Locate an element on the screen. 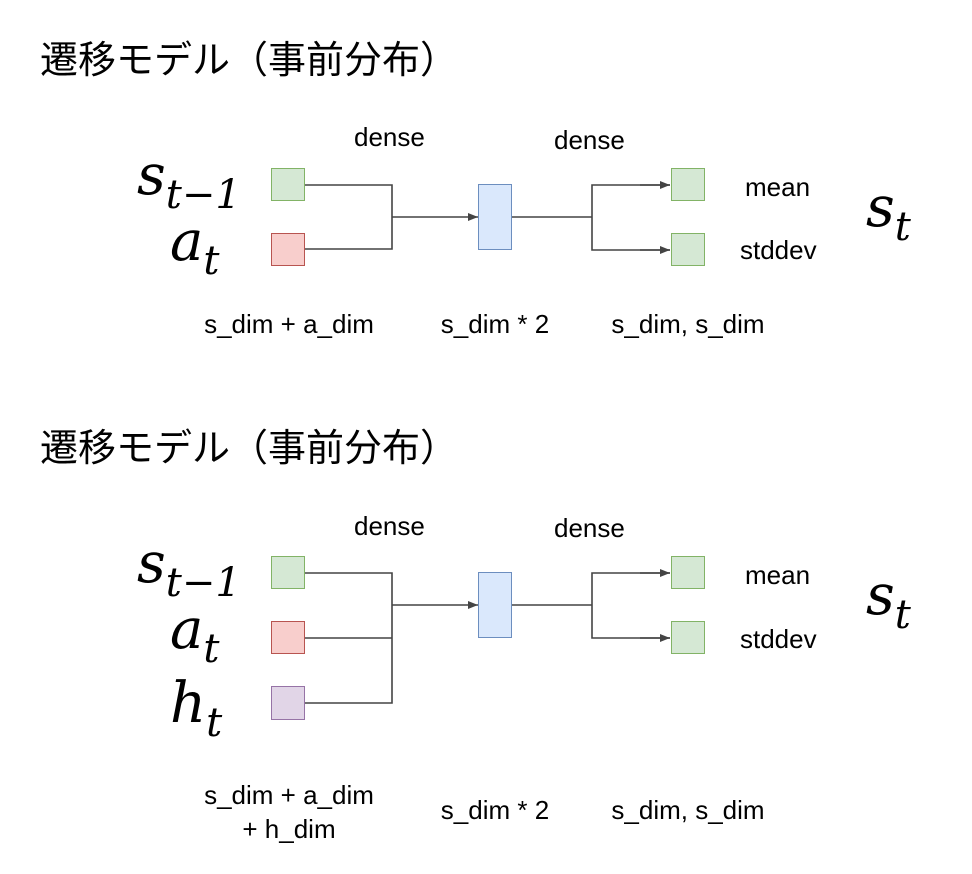 The image size is (972, 874). diagram2-mean-label: mean is located at coordinates (778, 575).